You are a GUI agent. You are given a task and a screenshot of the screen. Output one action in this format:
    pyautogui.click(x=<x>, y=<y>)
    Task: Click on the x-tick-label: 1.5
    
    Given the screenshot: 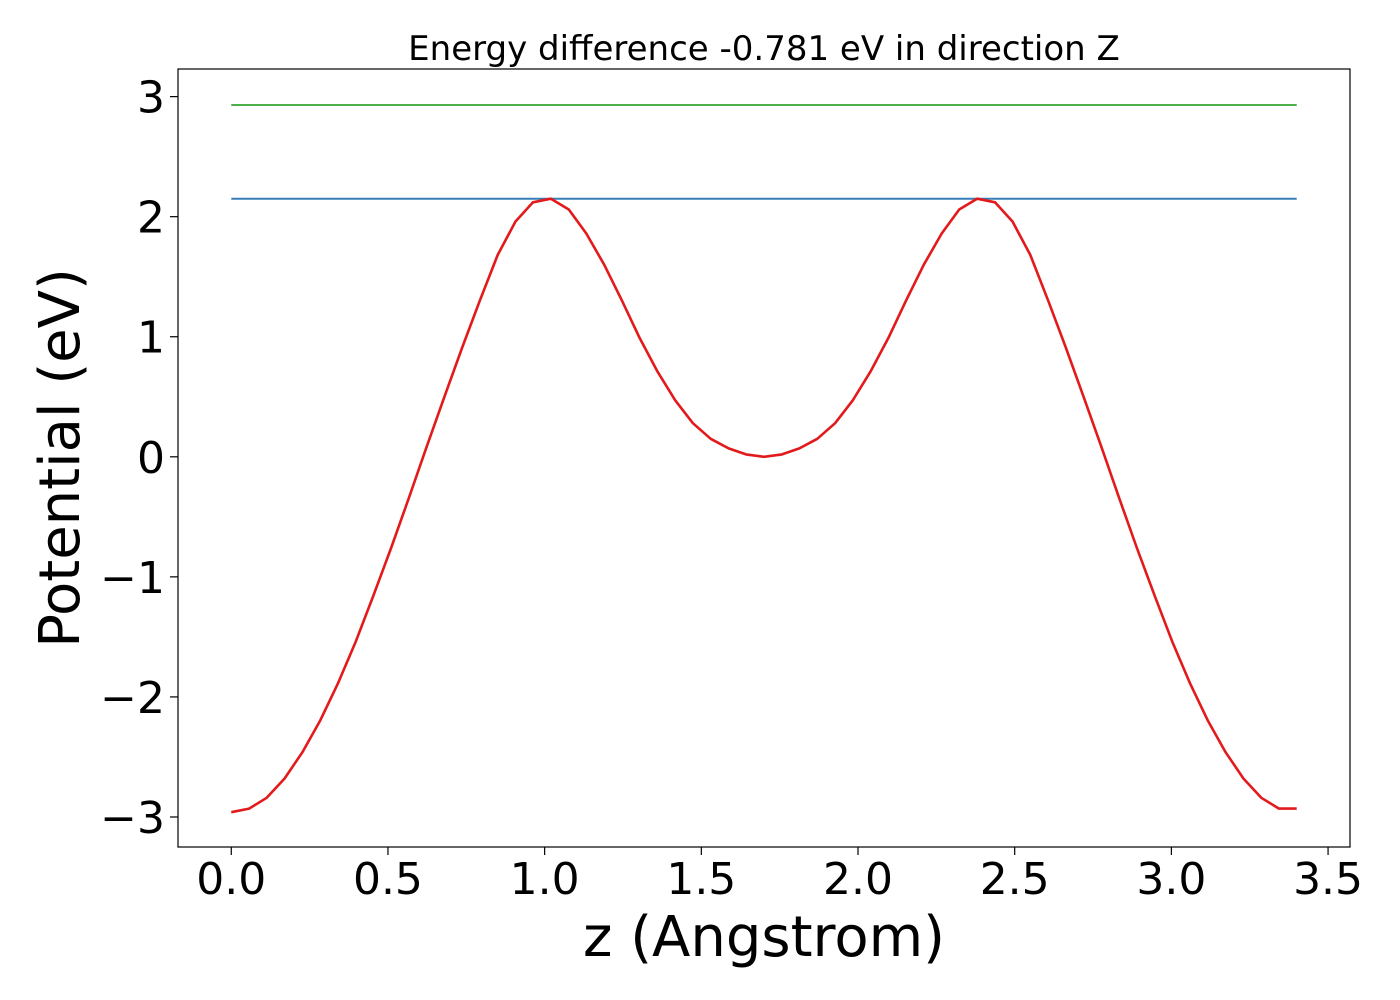 What is the action you would take?
    pyautogui.click(x=701, y=879)
    